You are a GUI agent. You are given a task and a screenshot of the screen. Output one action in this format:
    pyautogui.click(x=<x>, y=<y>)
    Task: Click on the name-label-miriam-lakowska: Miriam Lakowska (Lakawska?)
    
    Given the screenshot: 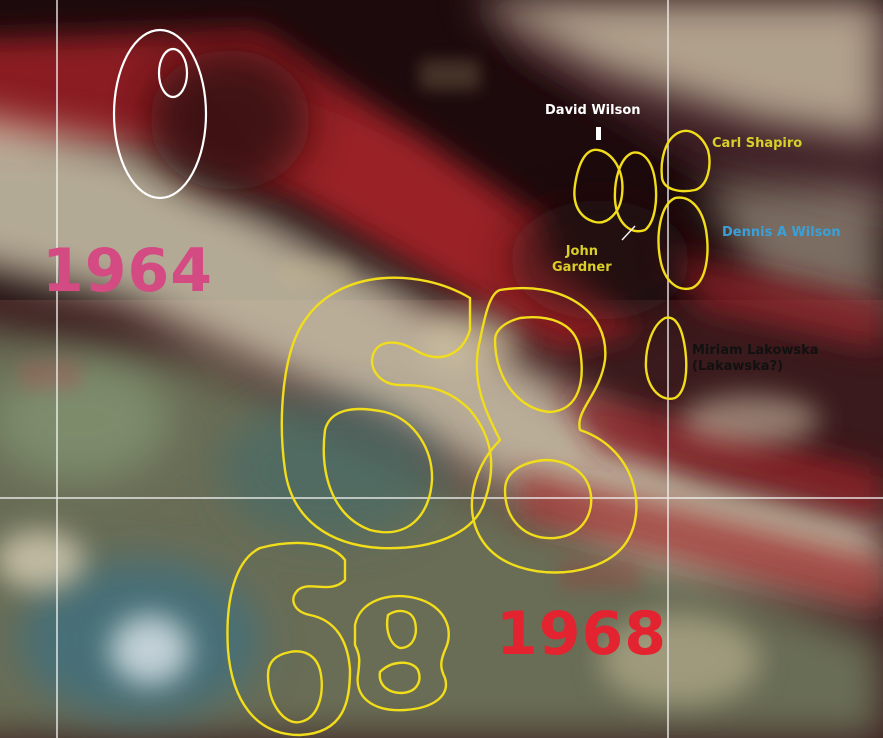 What is the action you would take?
    pyautogui.click(x=755, y=359)
    